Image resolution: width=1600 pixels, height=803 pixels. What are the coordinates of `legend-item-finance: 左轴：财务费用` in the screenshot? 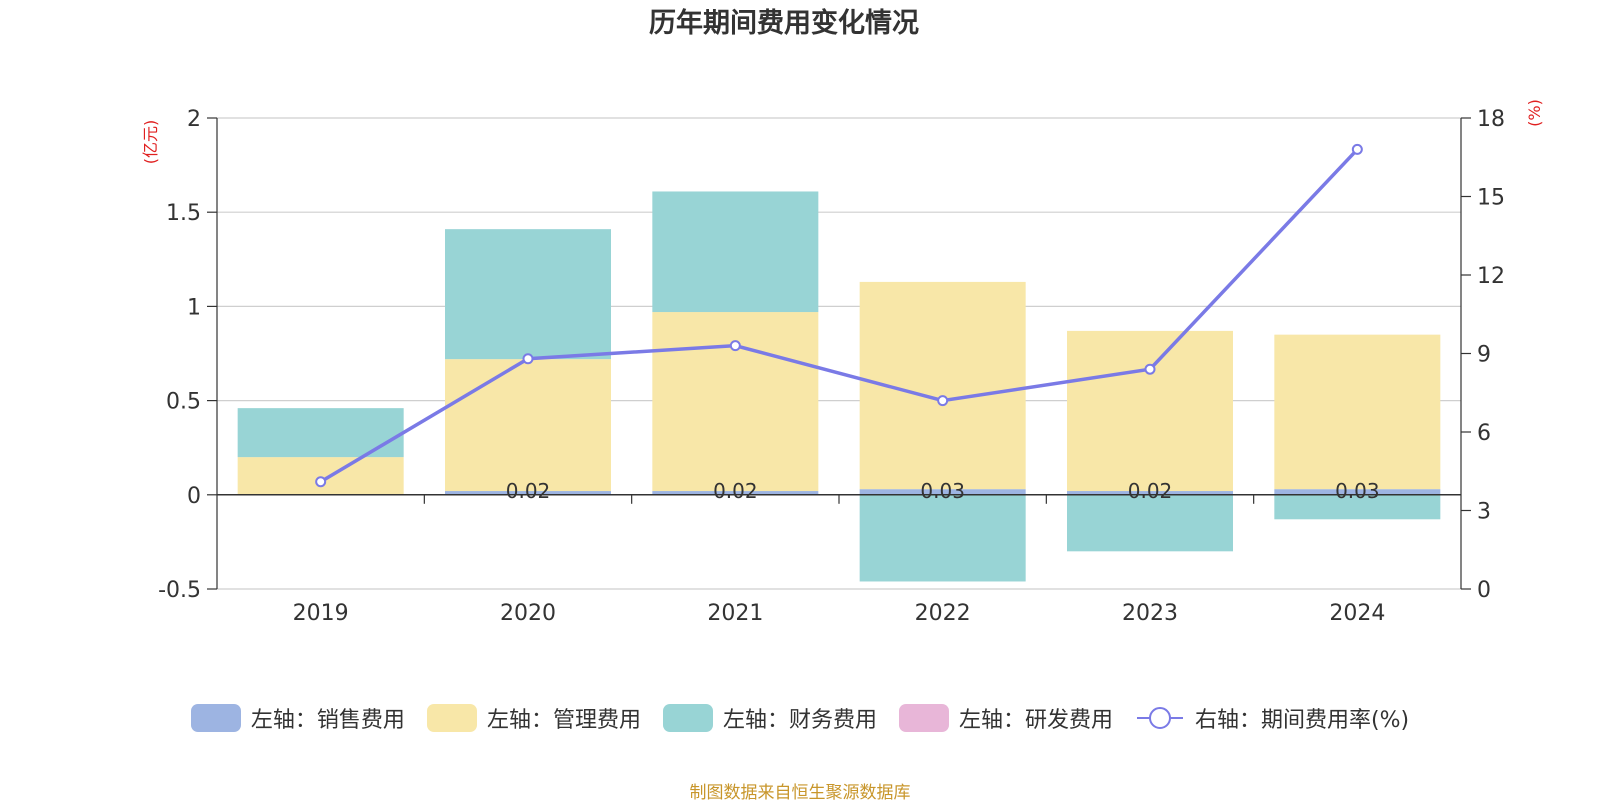 It's located at (769, 718).